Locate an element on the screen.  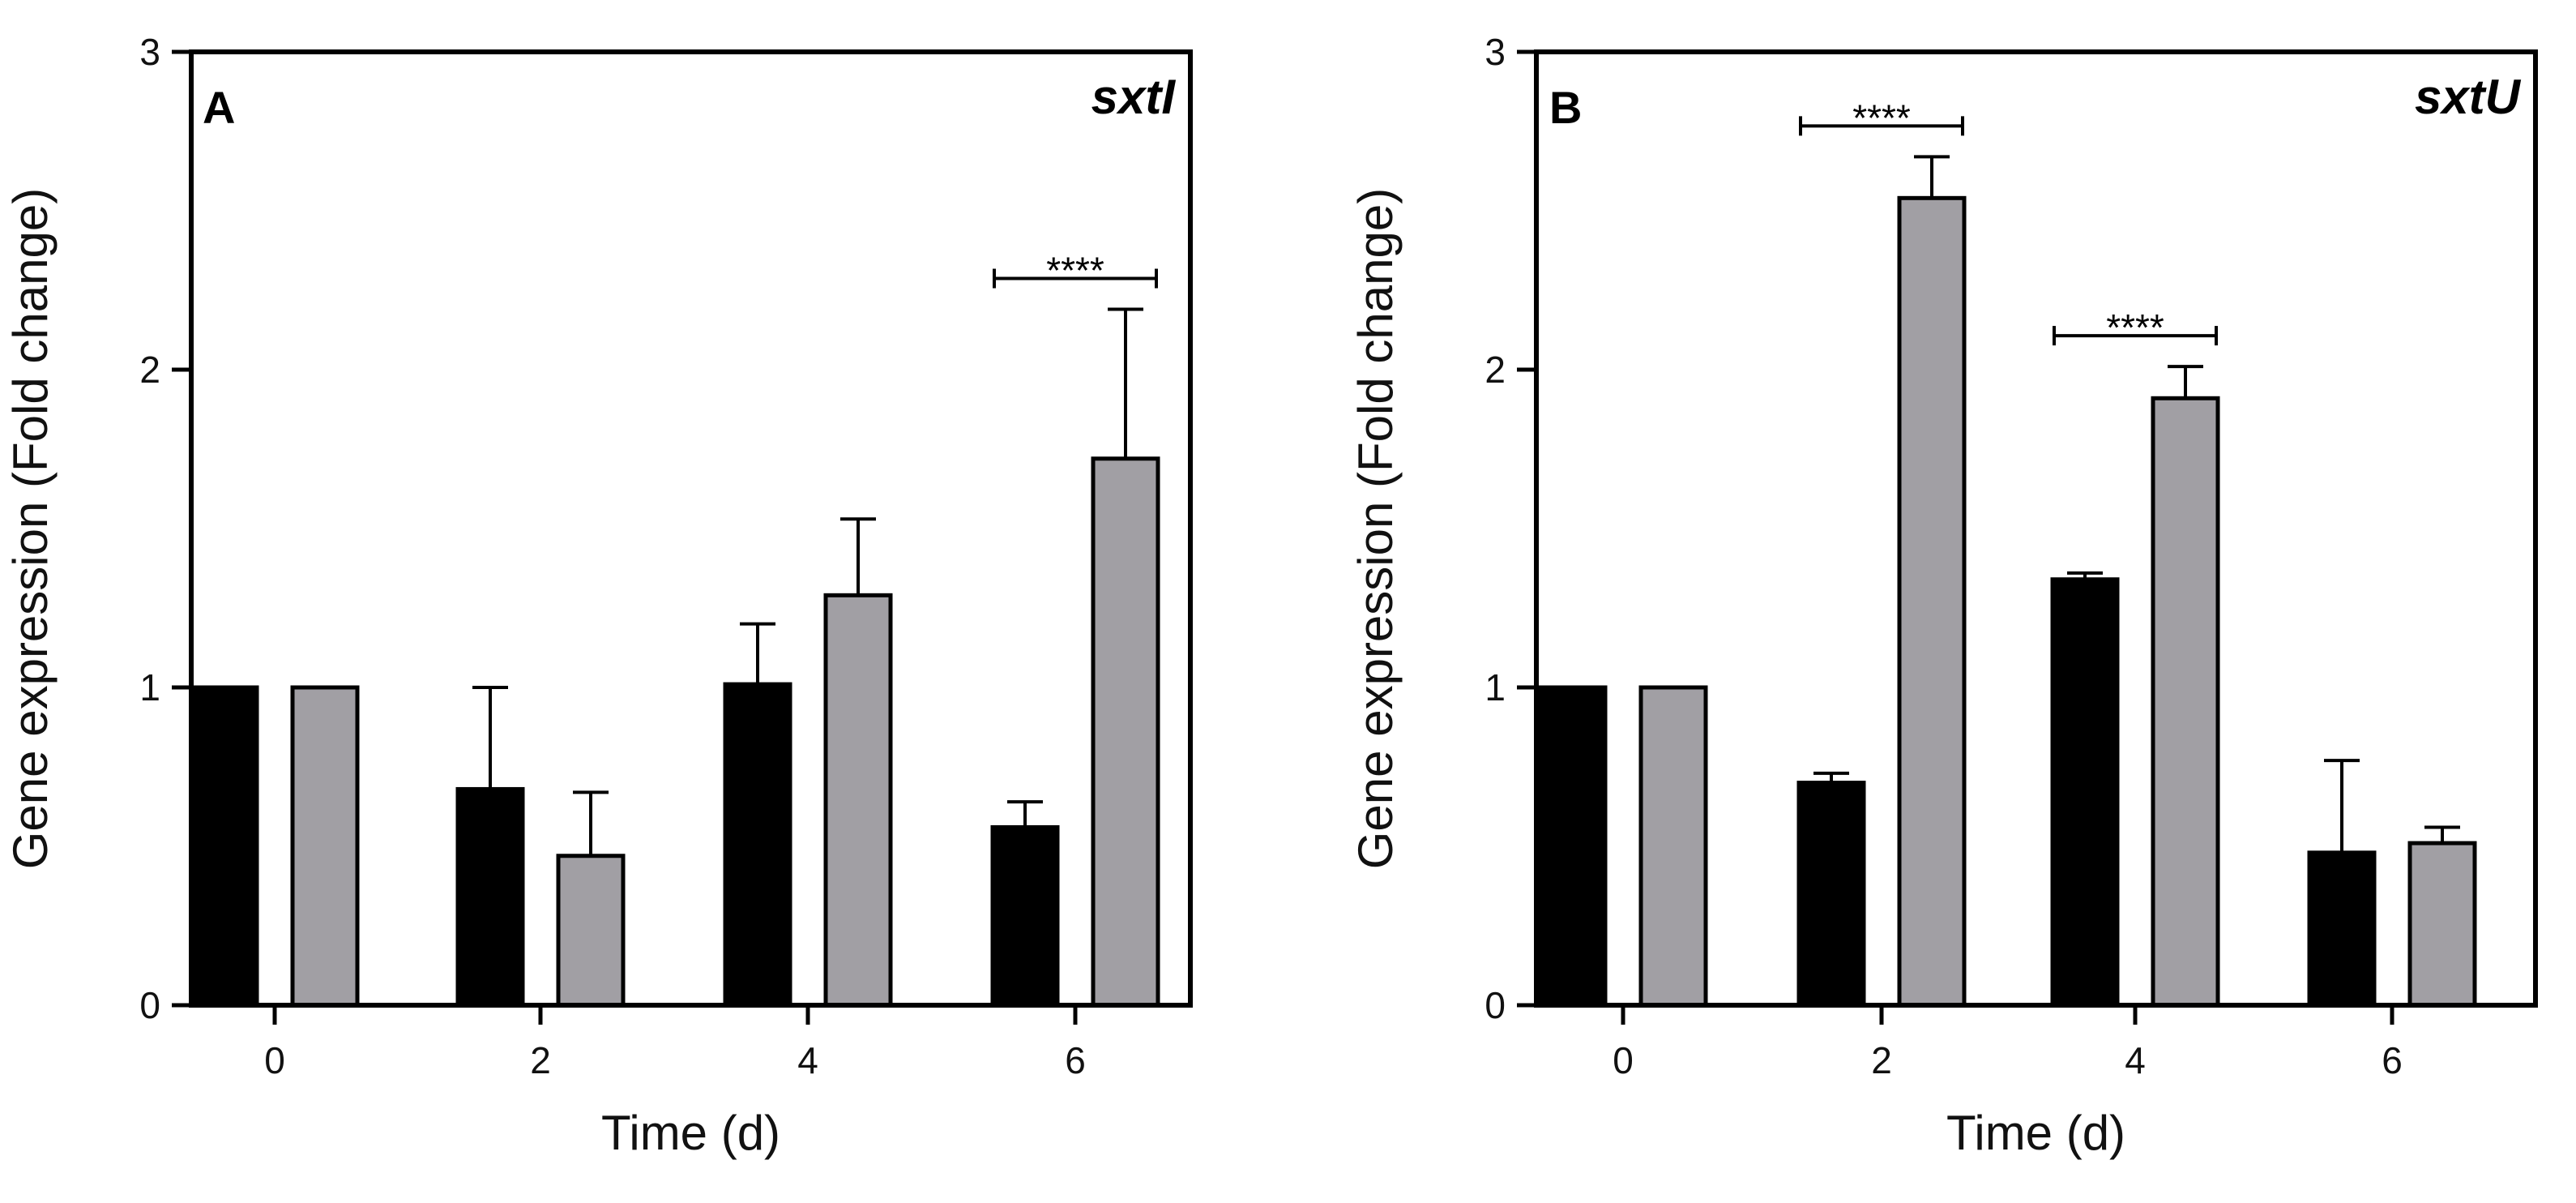
panel-letter: A is located at coordinates (219, 107).